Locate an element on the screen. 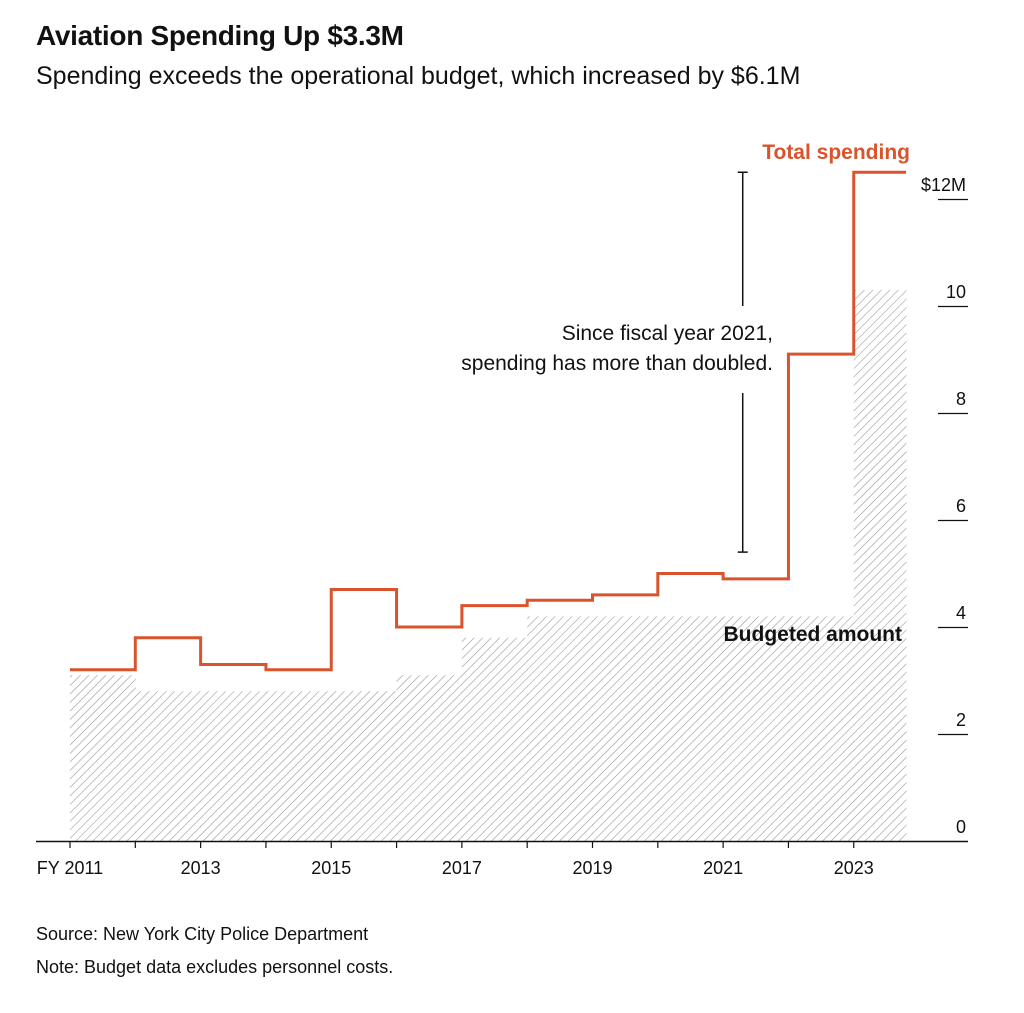 The image size is (1024, 1013). annotation-text-line: Since fiscal year 2021, is located at coordinates (667, 333).